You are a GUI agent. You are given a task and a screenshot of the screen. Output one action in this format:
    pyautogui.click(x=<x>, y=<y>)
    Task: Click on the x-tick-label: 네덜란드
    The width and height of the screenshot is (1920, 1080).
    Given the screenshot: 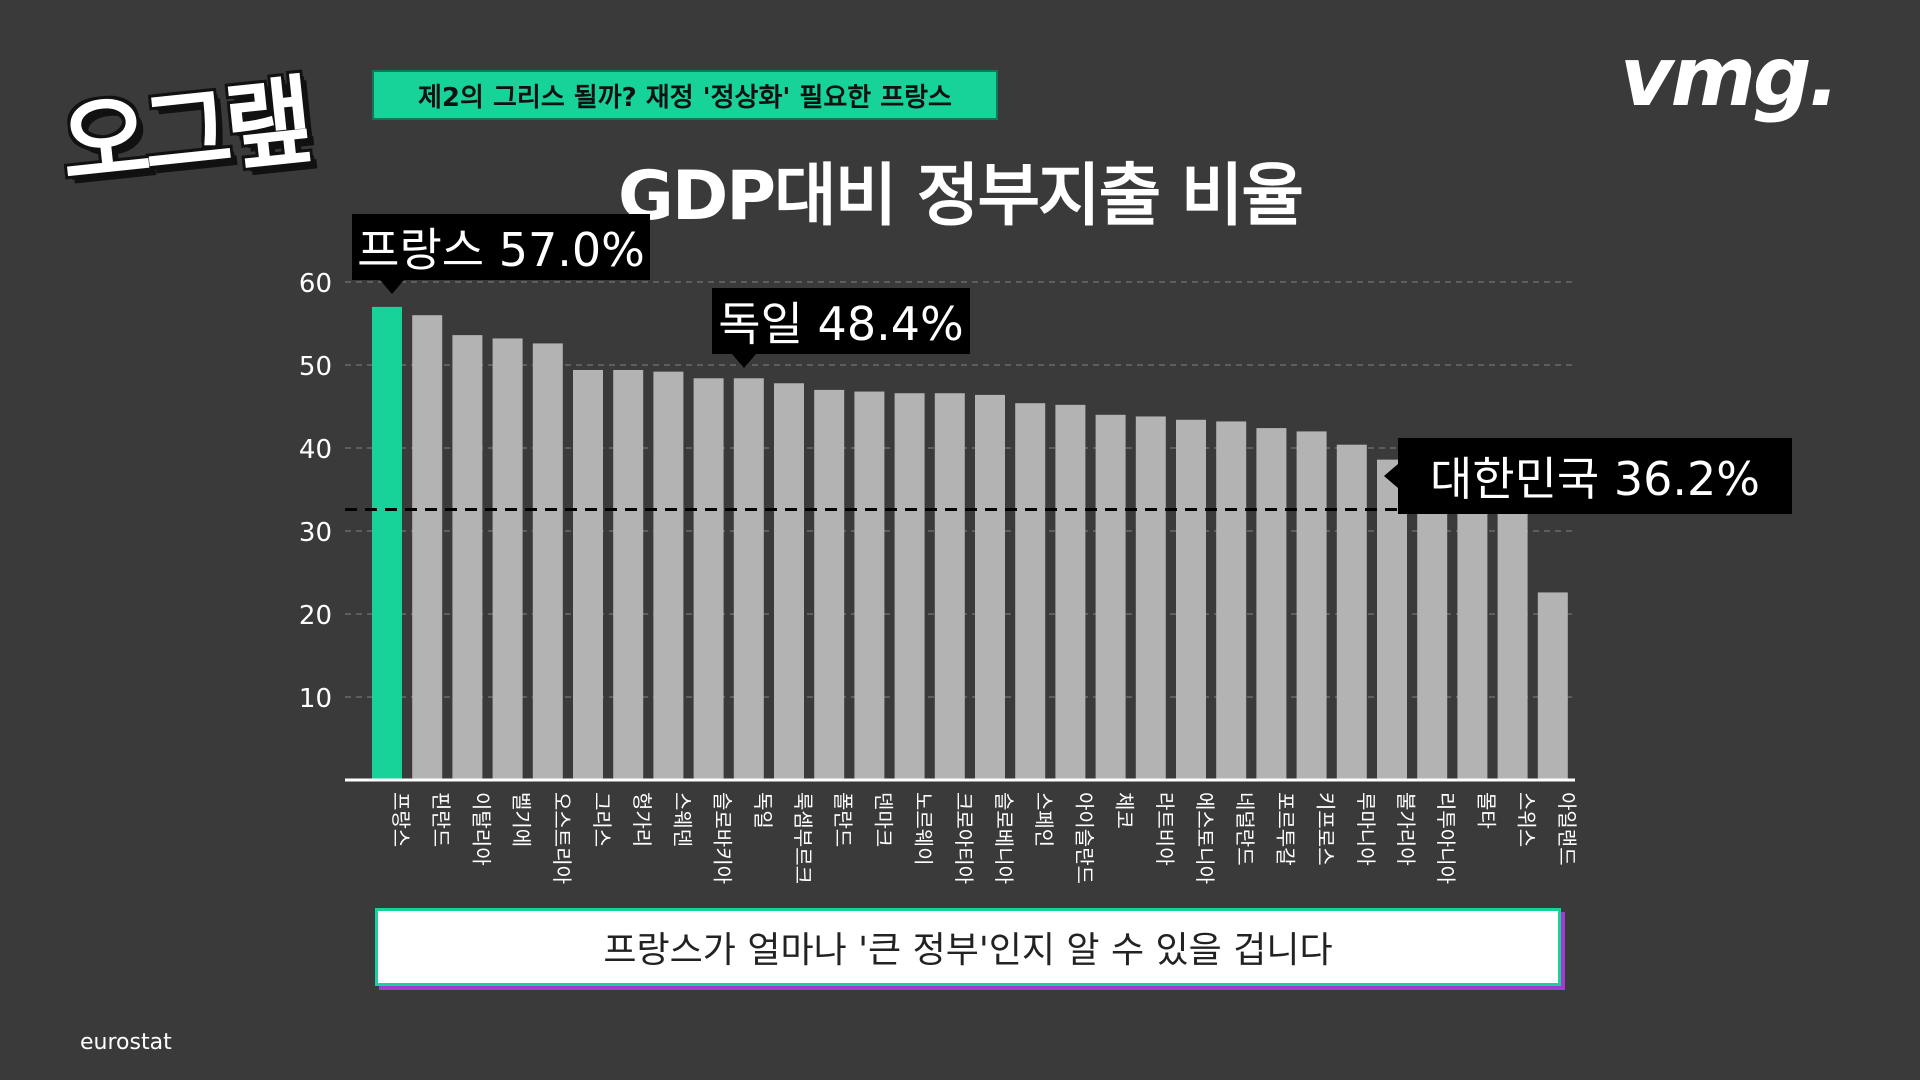 What is the action you would take?
    pyautogui.click(x=1245, y=829)
    